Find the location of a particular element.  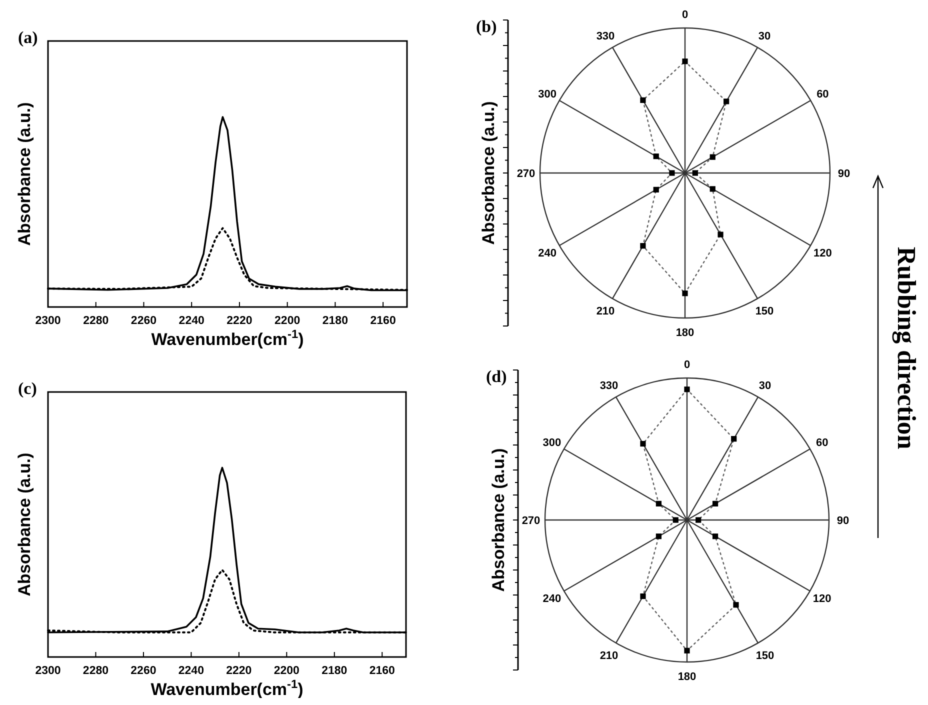

chart-title: (a) is located at coordinates (28, 37).